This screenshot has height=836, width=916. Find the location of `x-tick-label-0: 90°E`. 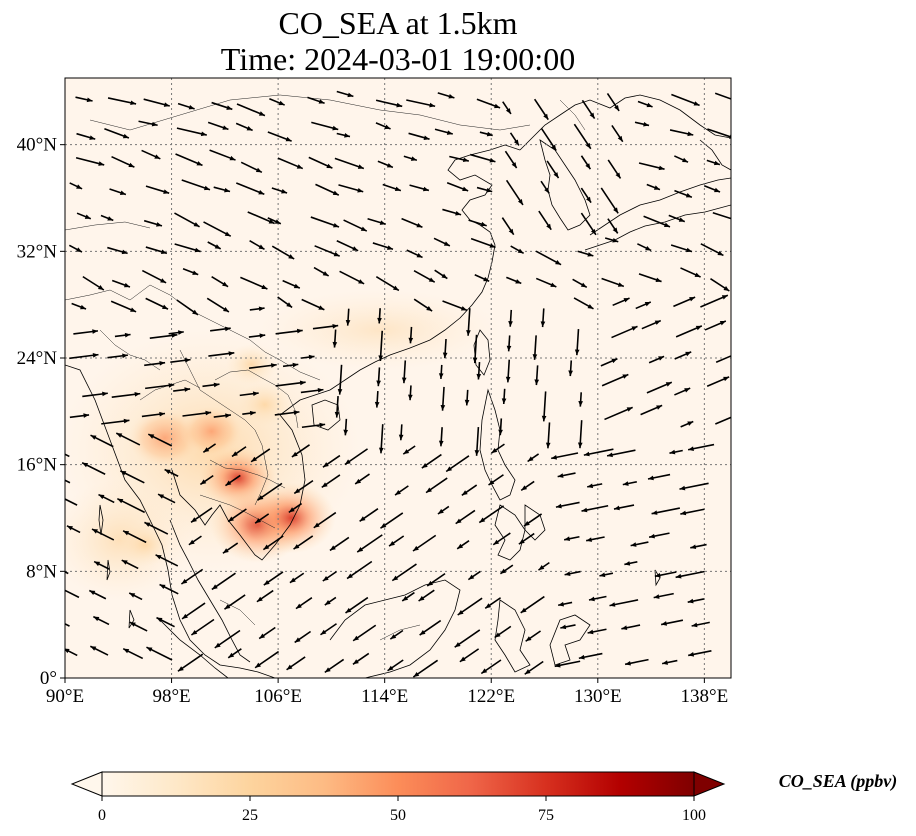

x-tick-label-0: 90°E is located at coordinates (65, 696).